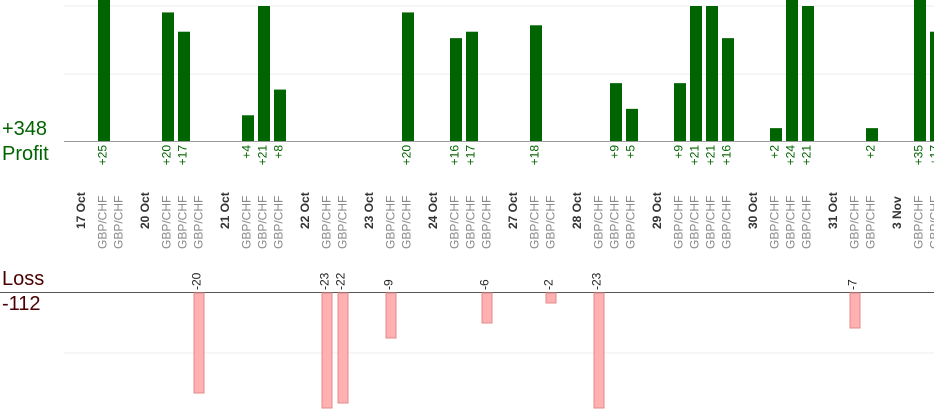 The image size is (934, 420). What do you see at coordinates (897, 212) in the screenshot?
I see `date-label: 3 Nov` at bounding box center [897, 212].